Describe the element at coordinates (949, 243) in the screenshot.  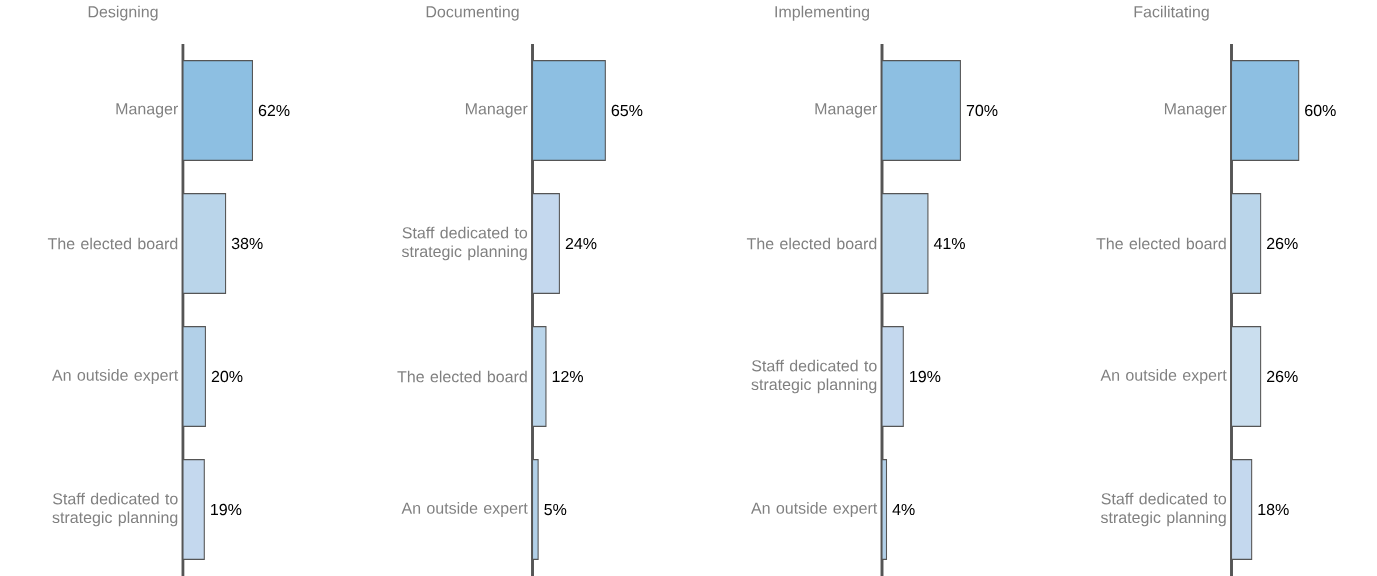
I see `data-label: 41%` at that location.